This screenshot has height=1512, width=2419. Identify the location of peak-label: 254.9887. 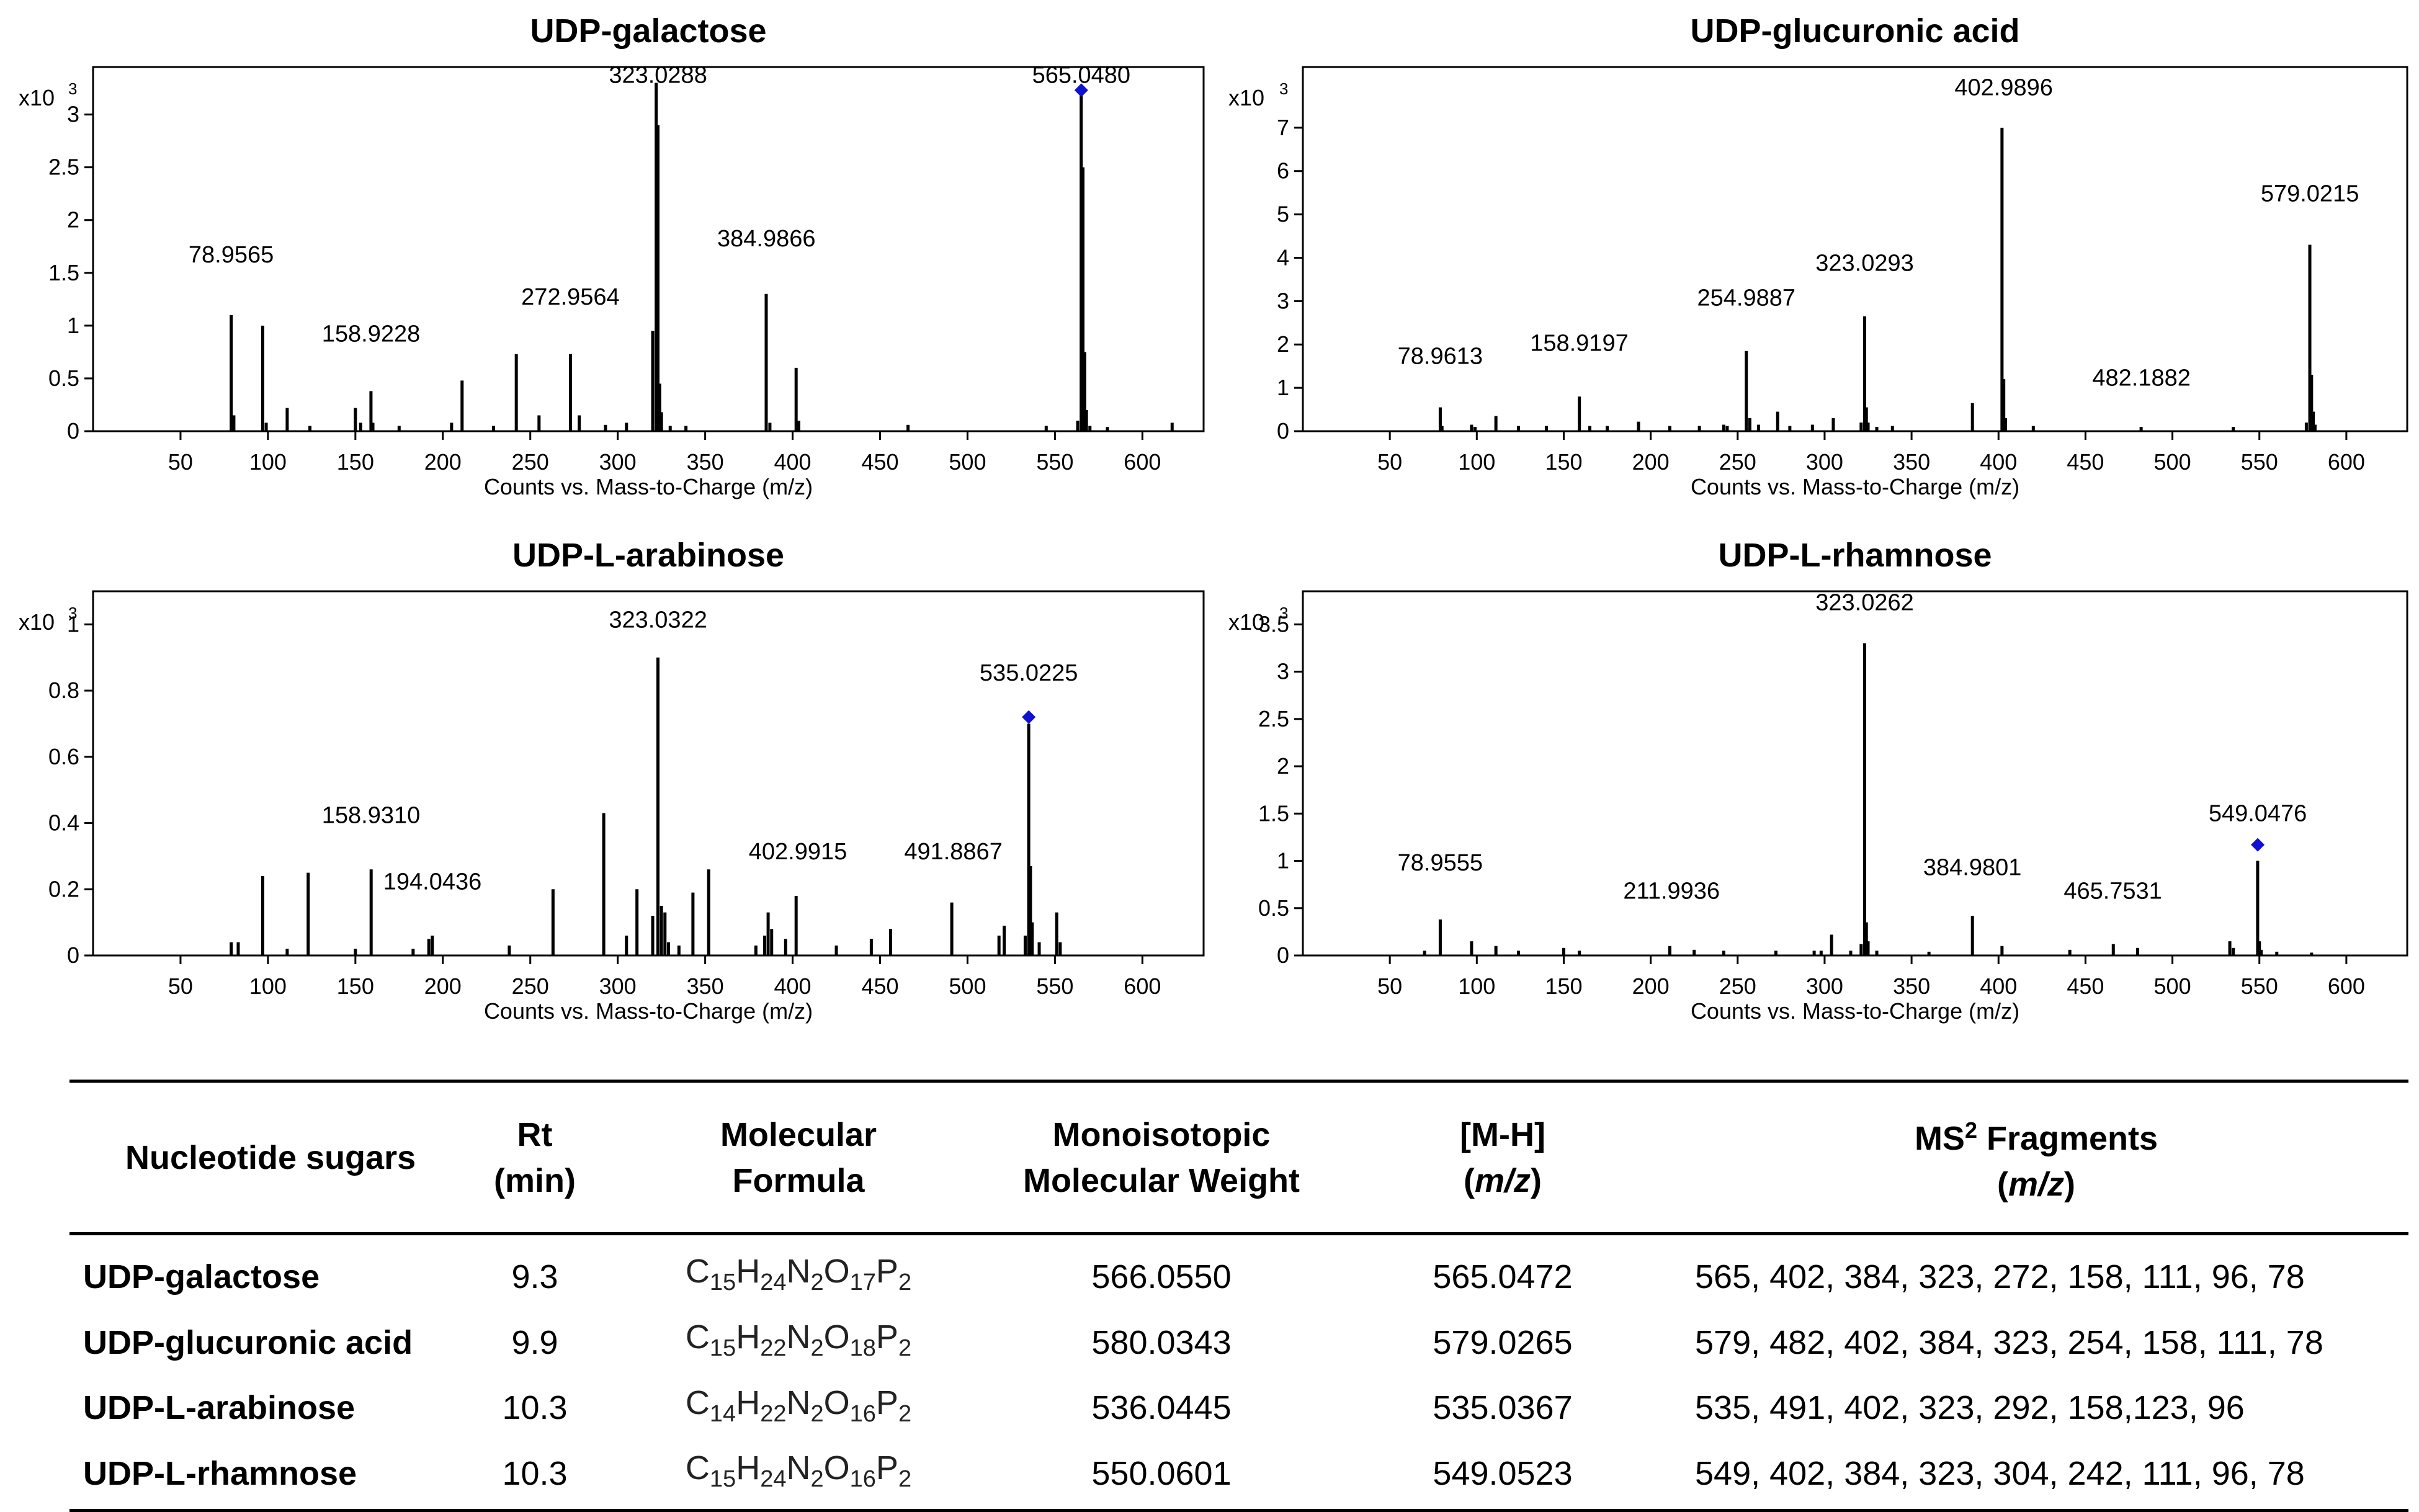
(1746, 298).